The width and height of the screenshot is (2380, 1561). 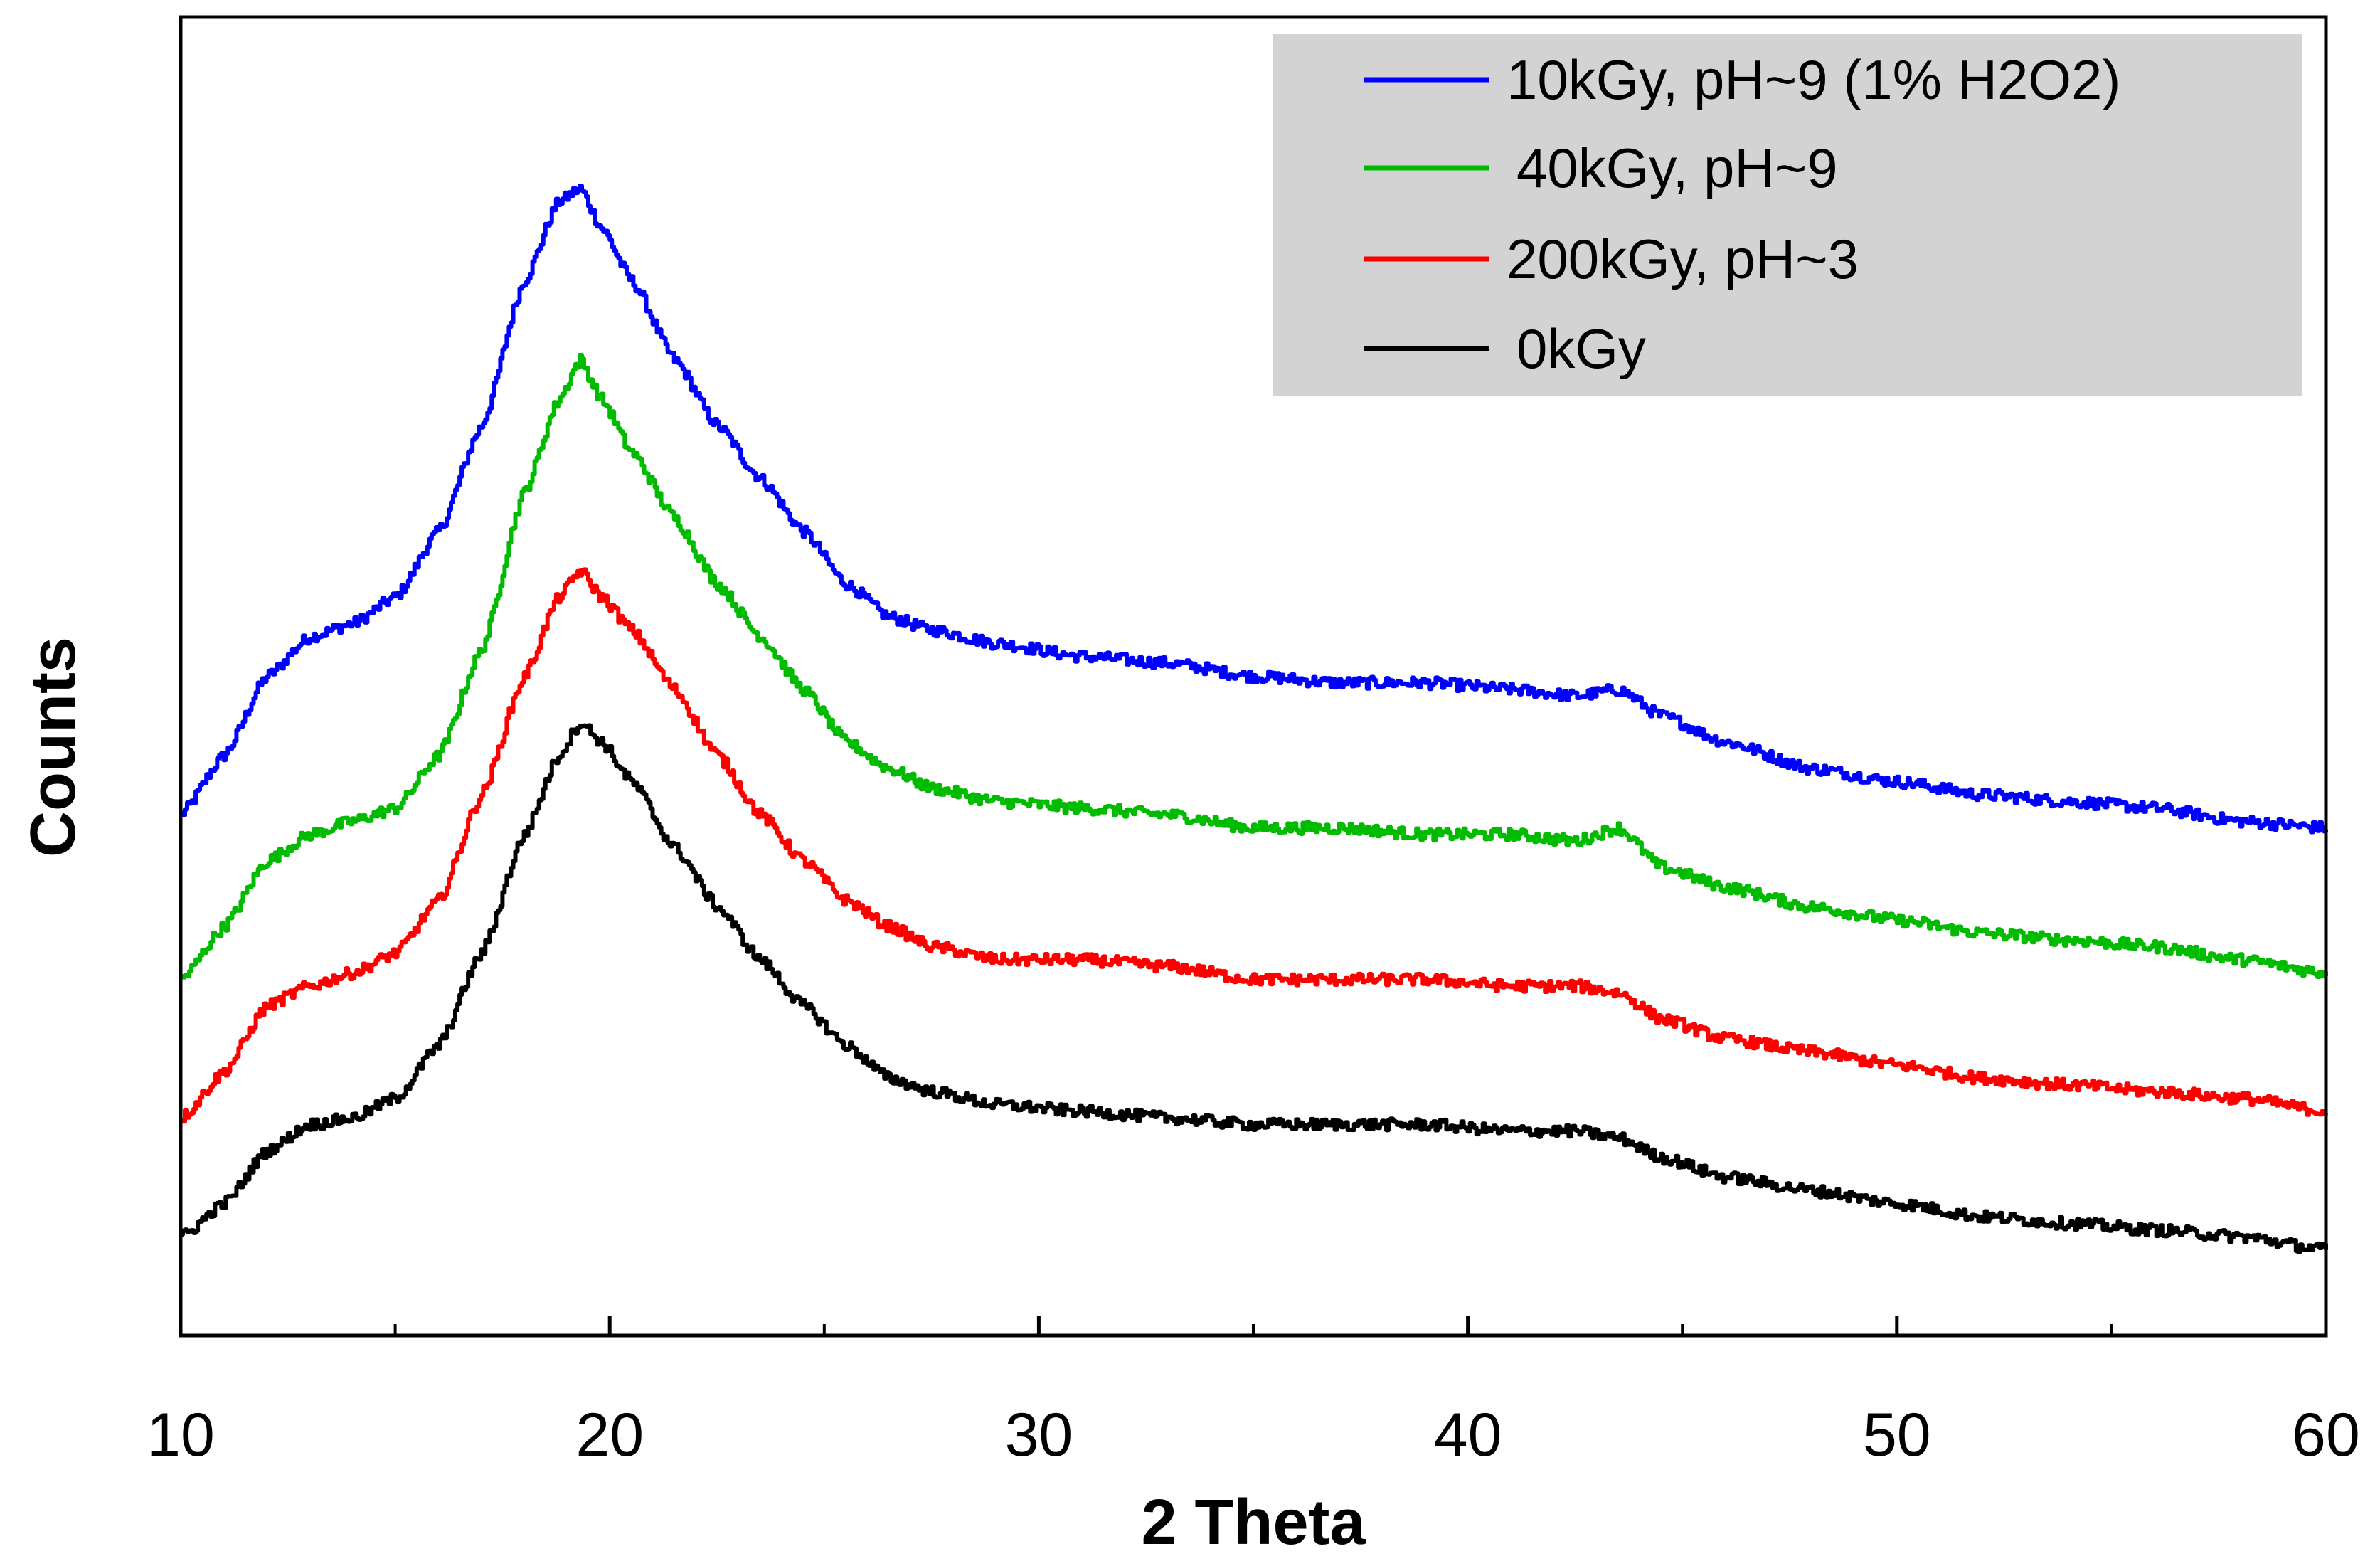 I want to click on legend-label-0: 10kGy, pH~9 (1% H2O2), so click(x=1813, y=79).